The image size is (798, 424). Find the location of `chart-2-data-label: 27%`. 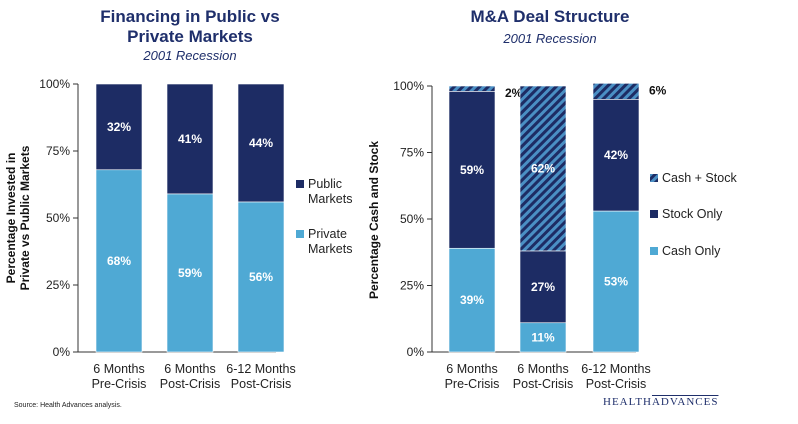

chart-2-data-label: 27% is located at coordinates (543, 287).